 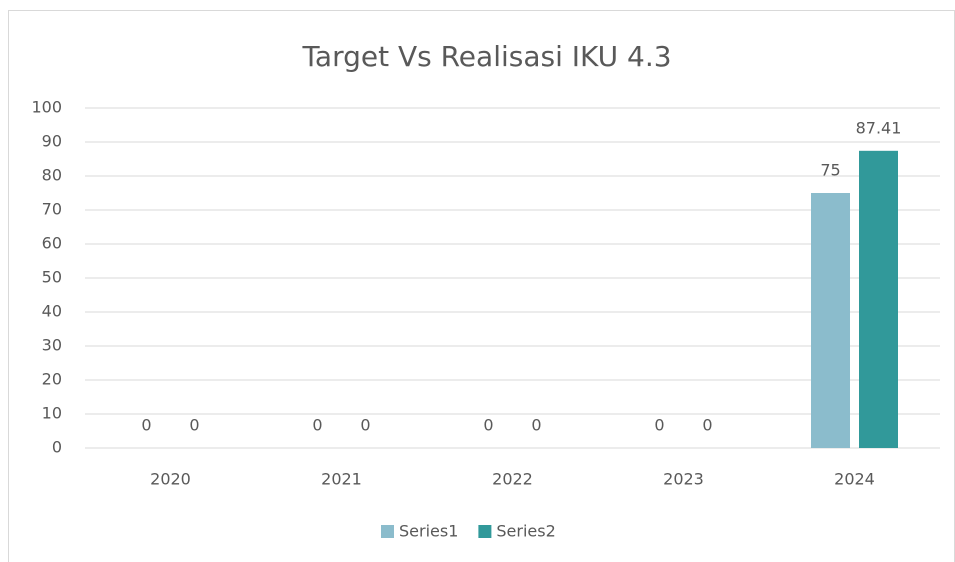 What do you see at coordinates (428, 531) in the screenshot?
I see `legend-label: Series1` at bounding box center [428, 531].